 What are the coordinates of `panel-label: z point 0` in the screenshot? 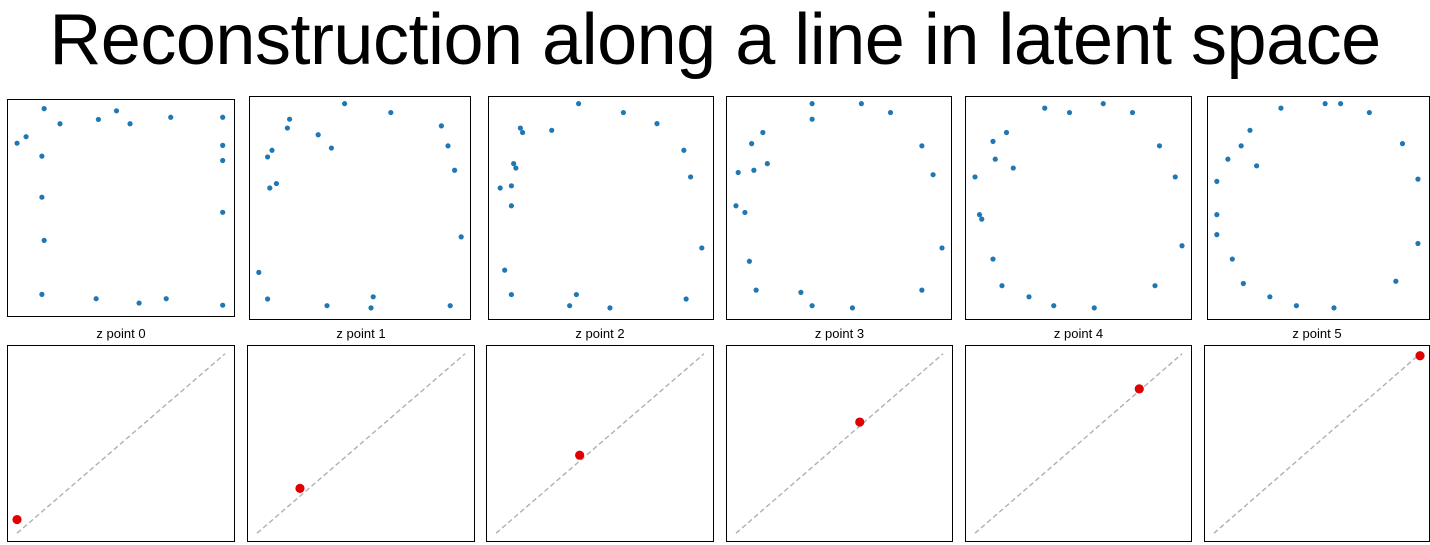 It's located at (121, 333).